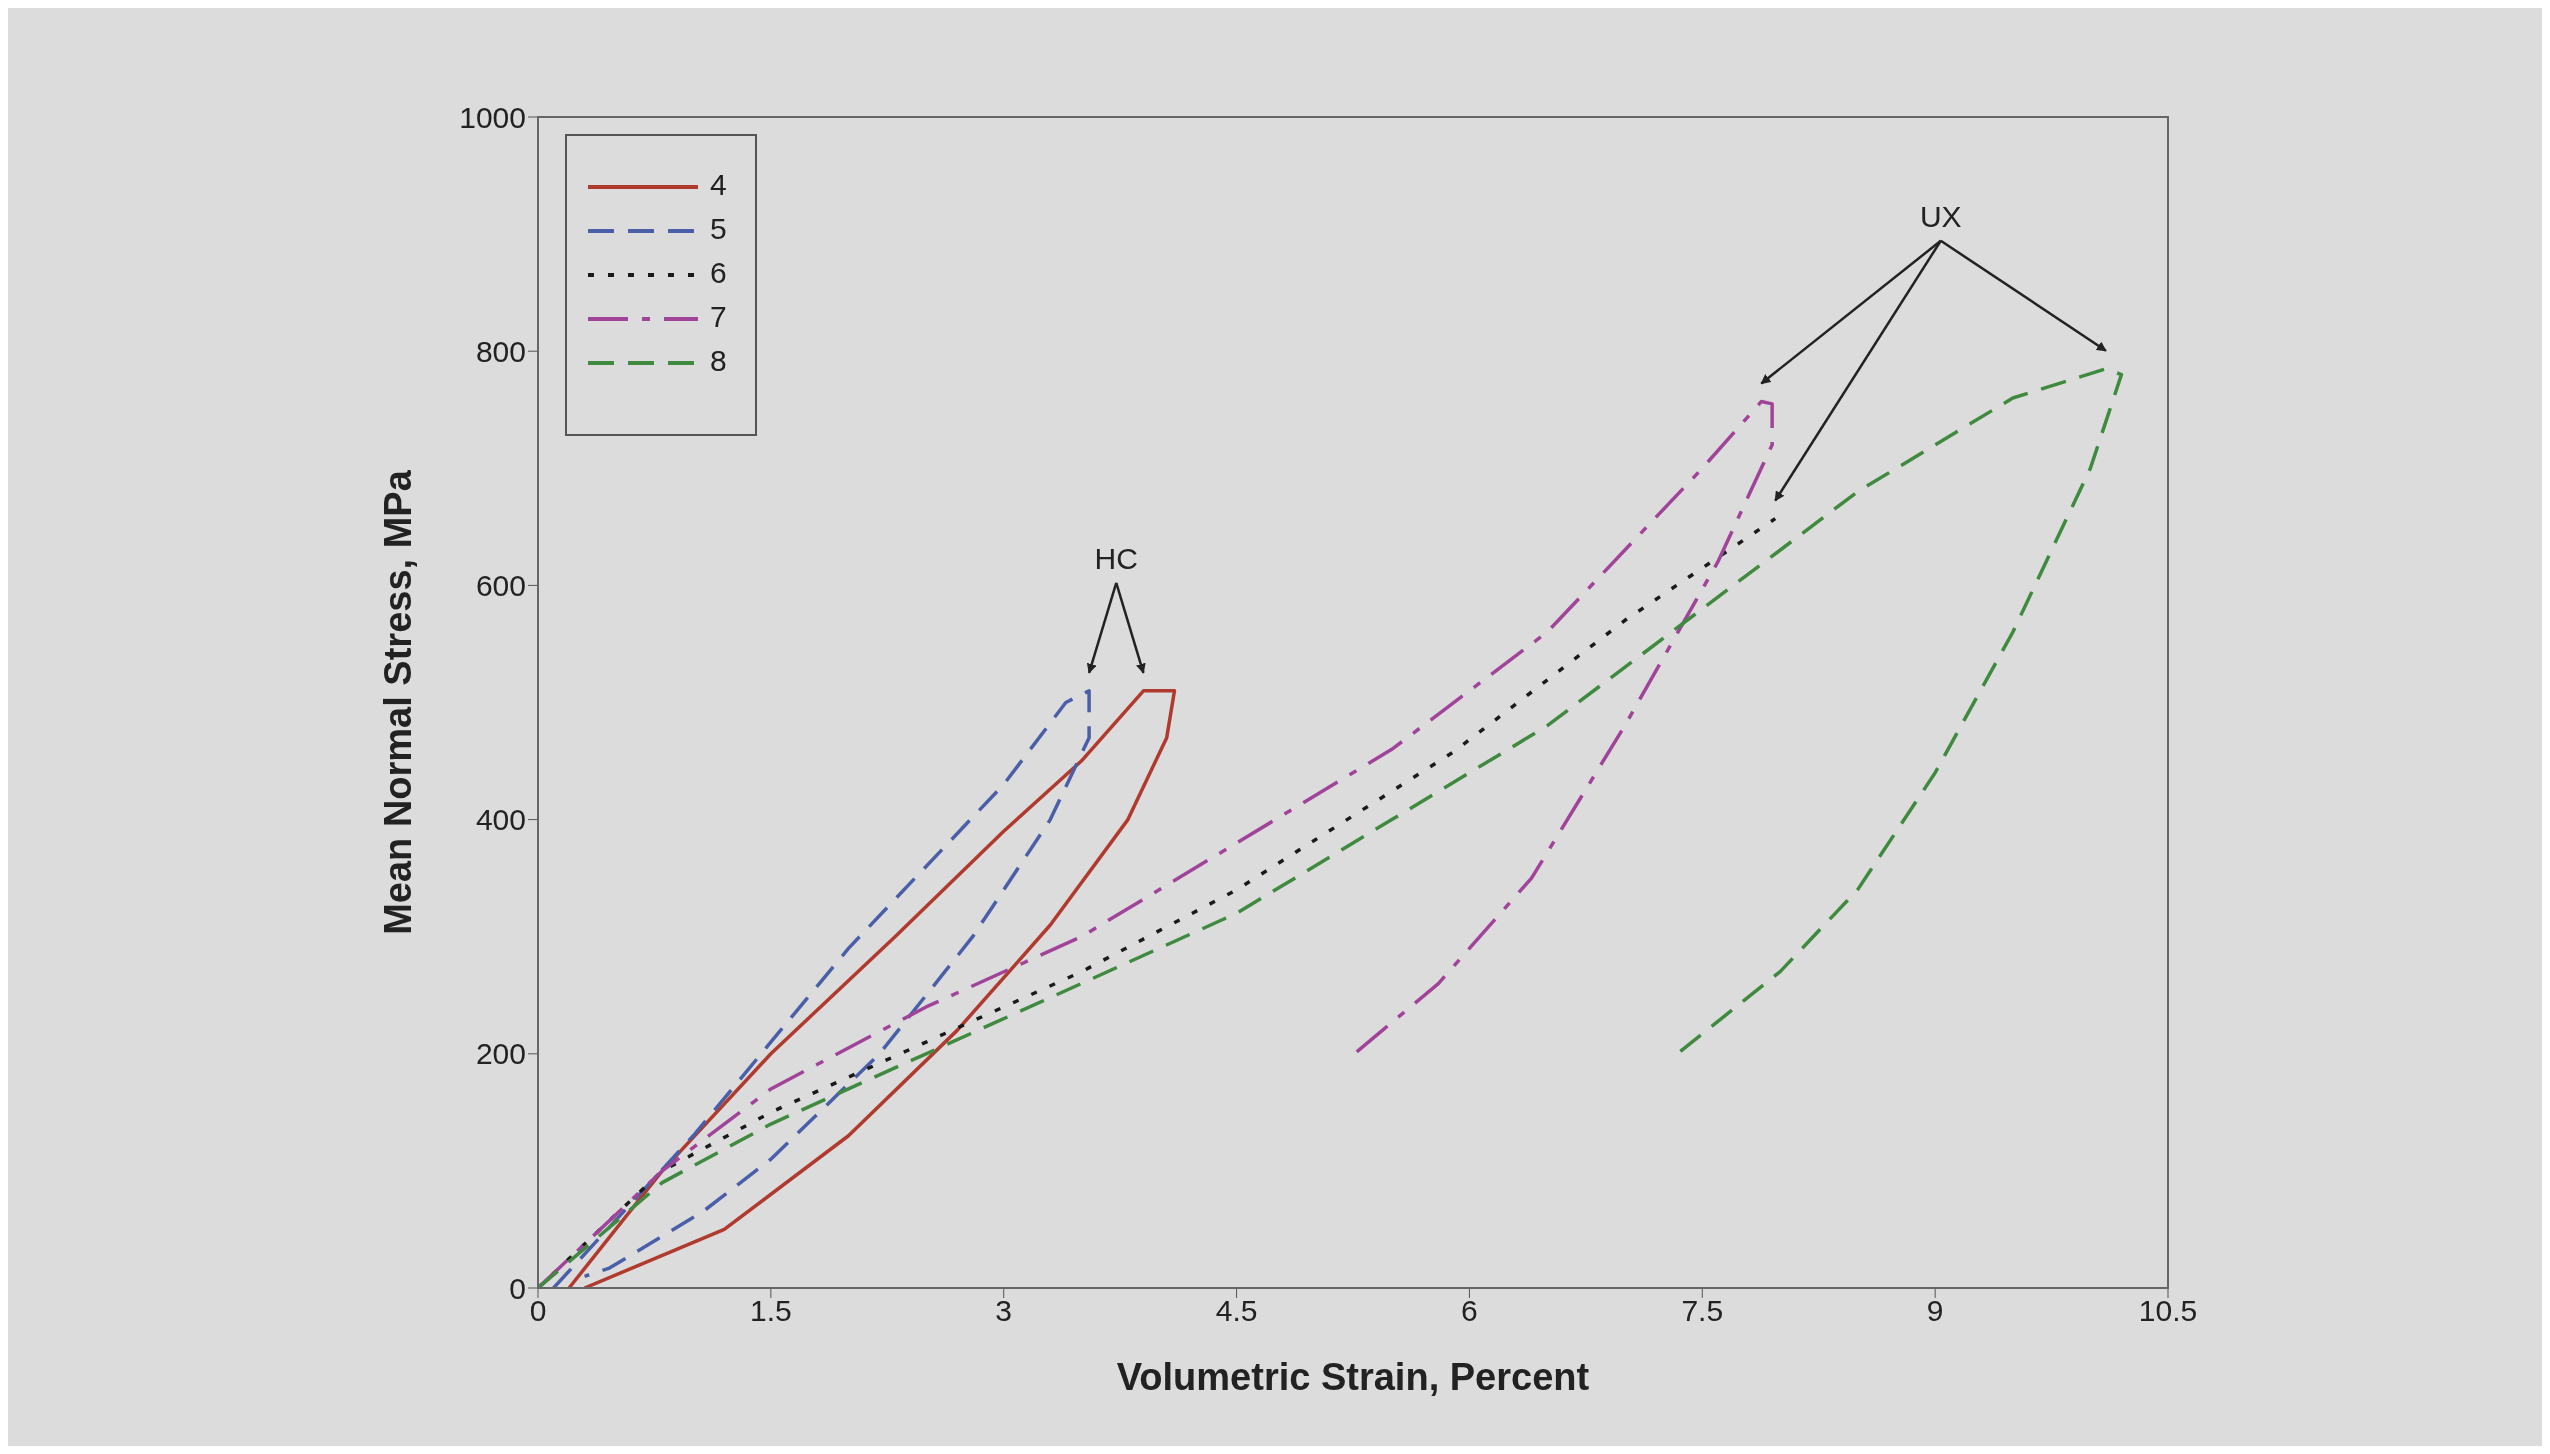 This screenshot has width=2550, height=1454. I want to click on legend-label: 6, so click(718, 272).